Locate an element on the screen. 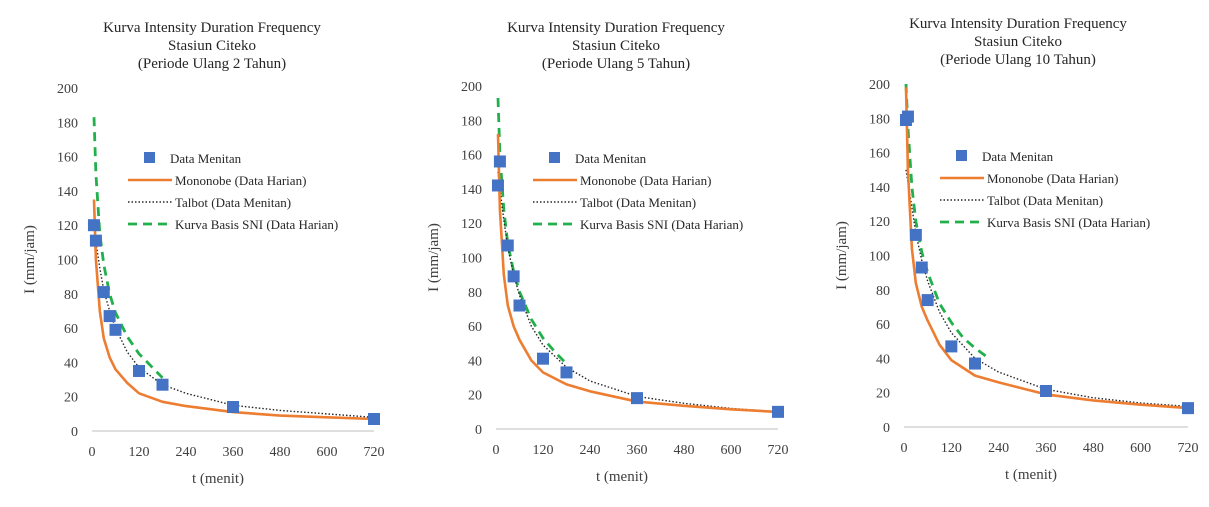 The image size is (1209, 507). chart-title-line: (Periode Ulang 5 Tahun) is located at coordinates (616, 64).